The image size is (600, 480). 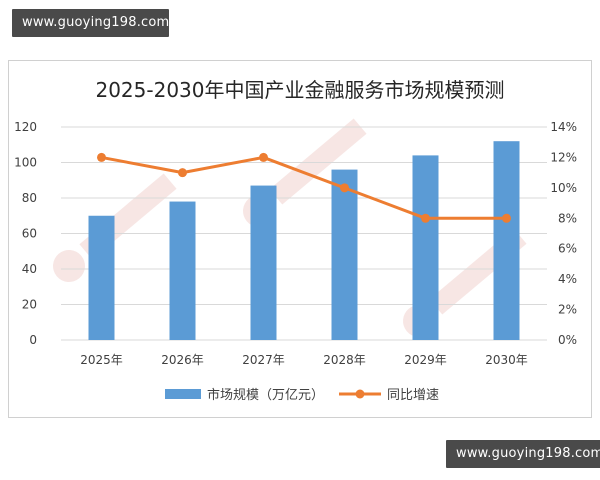 What do you see at coordinates (183, 394) in the screenshot?
I see `legend-bar-swatch` at bounding box center [183, 394].